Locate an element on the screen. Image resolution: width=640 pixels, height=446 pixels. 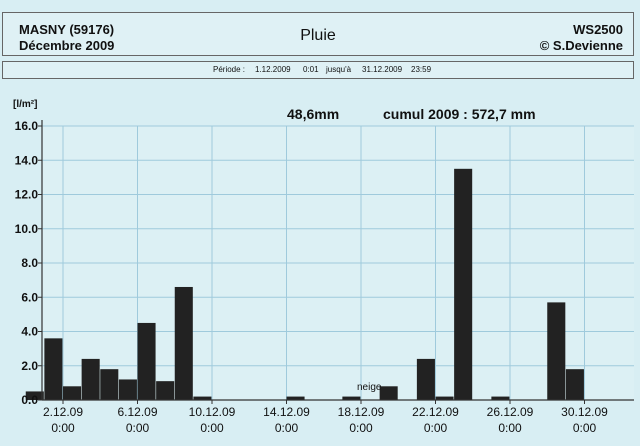
x-tick-date-label: 18.12.09 is located at coordinates (361, 412).